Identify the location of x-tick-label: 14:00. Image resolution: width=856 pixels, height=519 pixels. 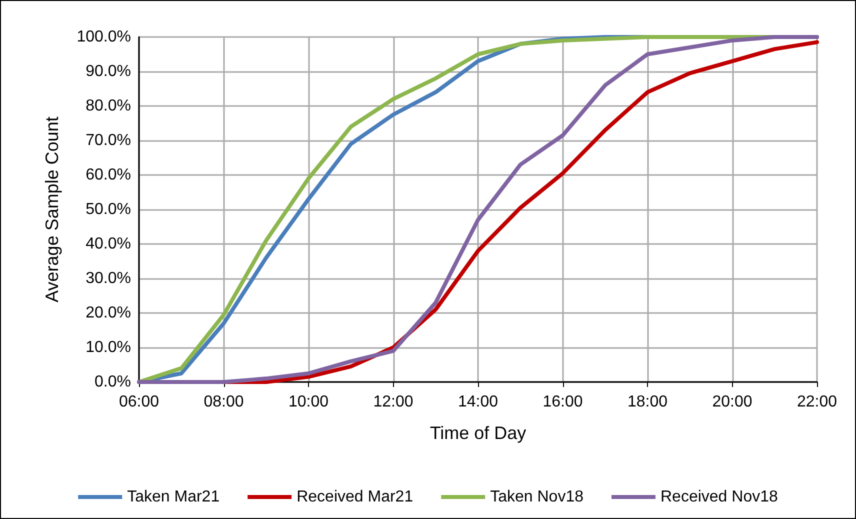
(478, 402).